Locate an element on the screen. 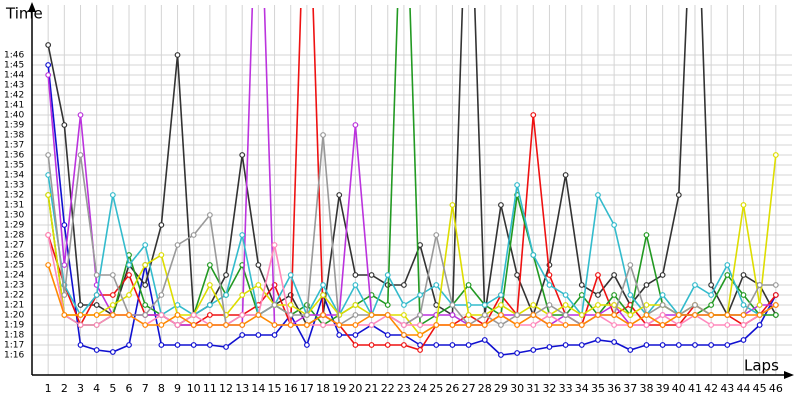 The height and width of the screenshot is (400, 800). y-axis-arrow is located at coordinates (32, 7).